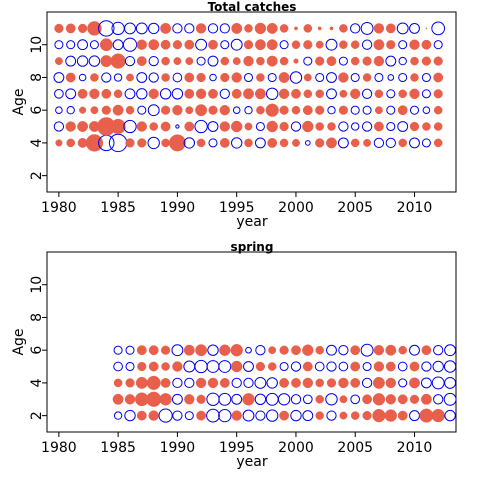  What do you see at coordinates (37, 110) in the screenshot?
I see `y-tick-label: 6` at bounding box center [37, 110].